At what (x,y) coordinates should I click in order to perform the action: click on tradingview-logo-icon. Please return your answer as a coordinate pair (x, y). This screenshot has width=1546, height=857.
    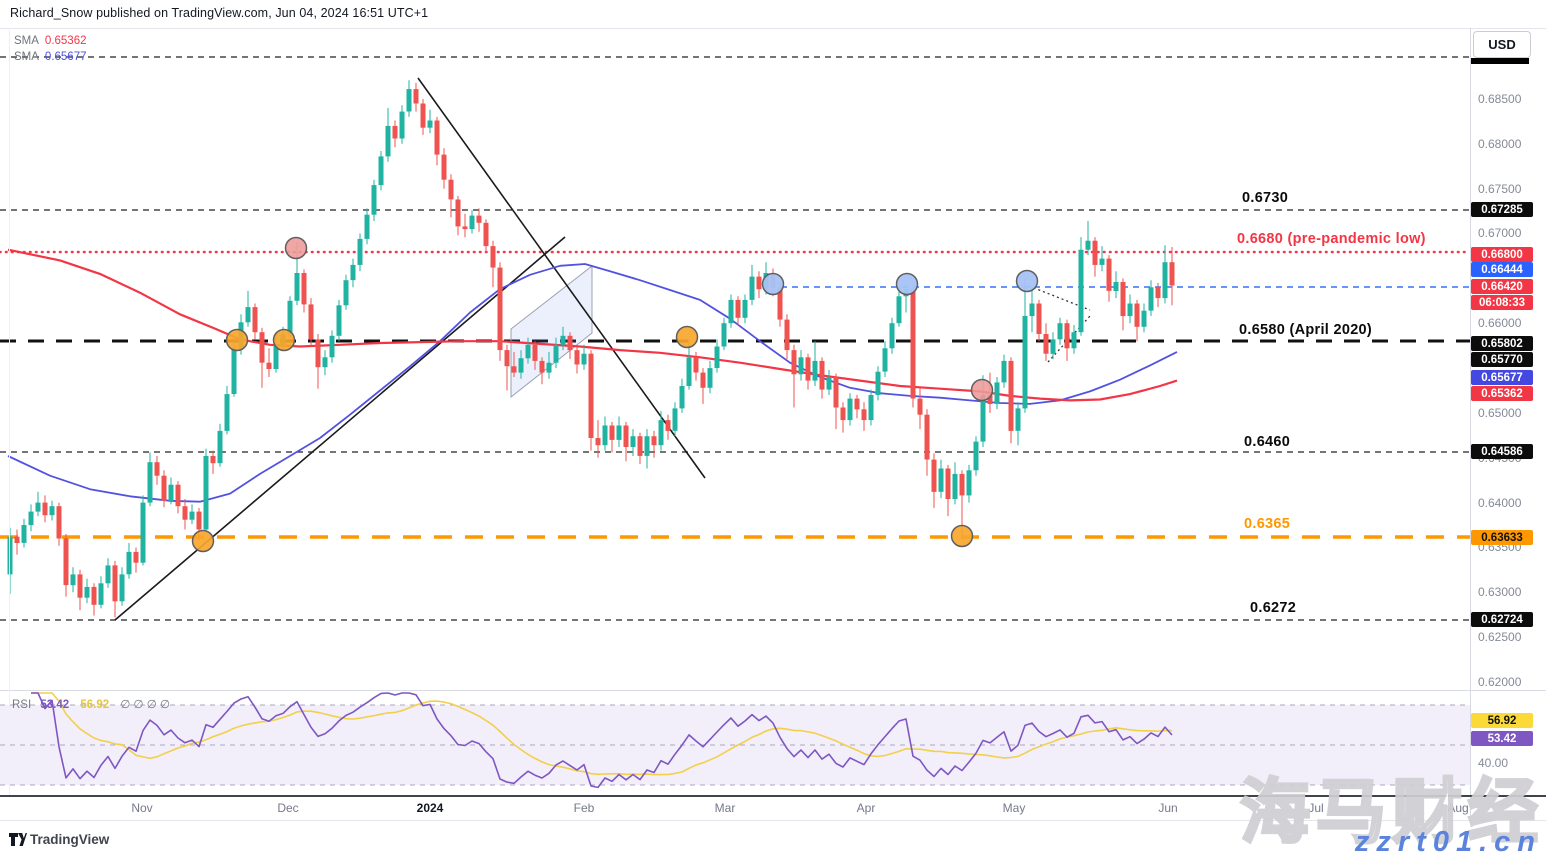
    Looking at the image, I should click on (17, 839).